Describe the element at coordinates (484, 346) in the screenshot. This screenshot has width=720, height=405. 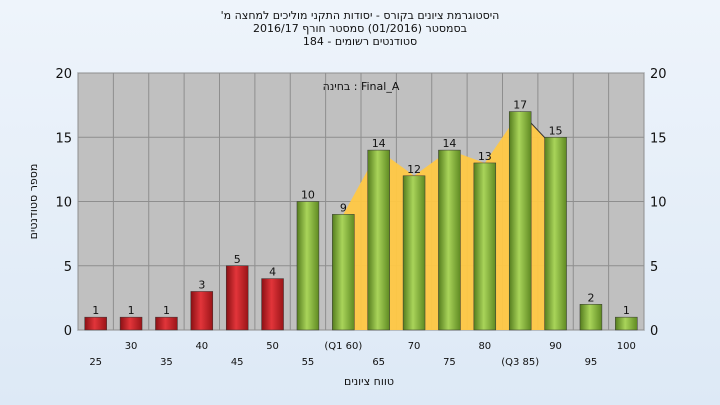
I see `x-tick-label: 80` at that location.